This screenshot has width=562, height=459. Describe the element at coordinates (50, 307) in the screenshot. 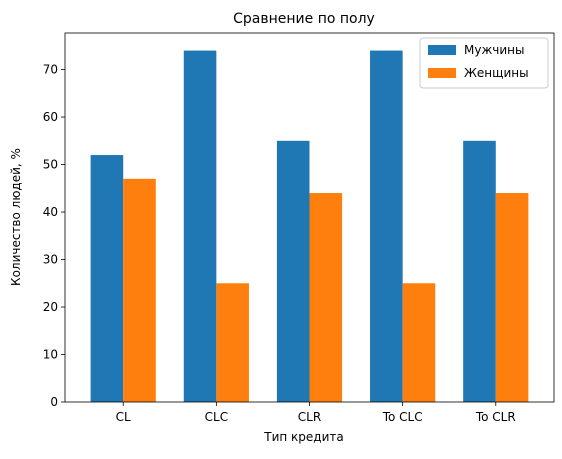

I see `y-tick-label-2: 20` at that location.